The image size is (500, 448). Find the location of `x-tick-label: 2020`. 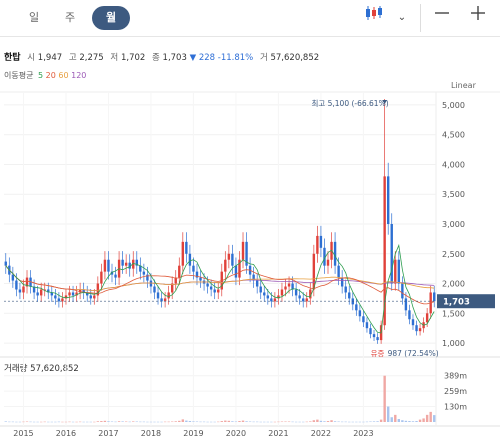

x-tick-label: 2020 is located at coordinates (236, 433).